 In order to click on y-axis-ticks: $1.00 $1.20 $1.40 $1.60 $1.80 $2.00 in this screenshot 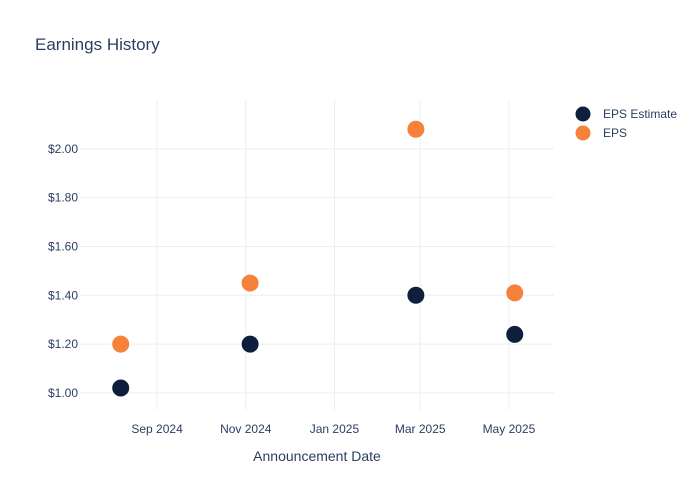, I will do `click(63, 271)`.